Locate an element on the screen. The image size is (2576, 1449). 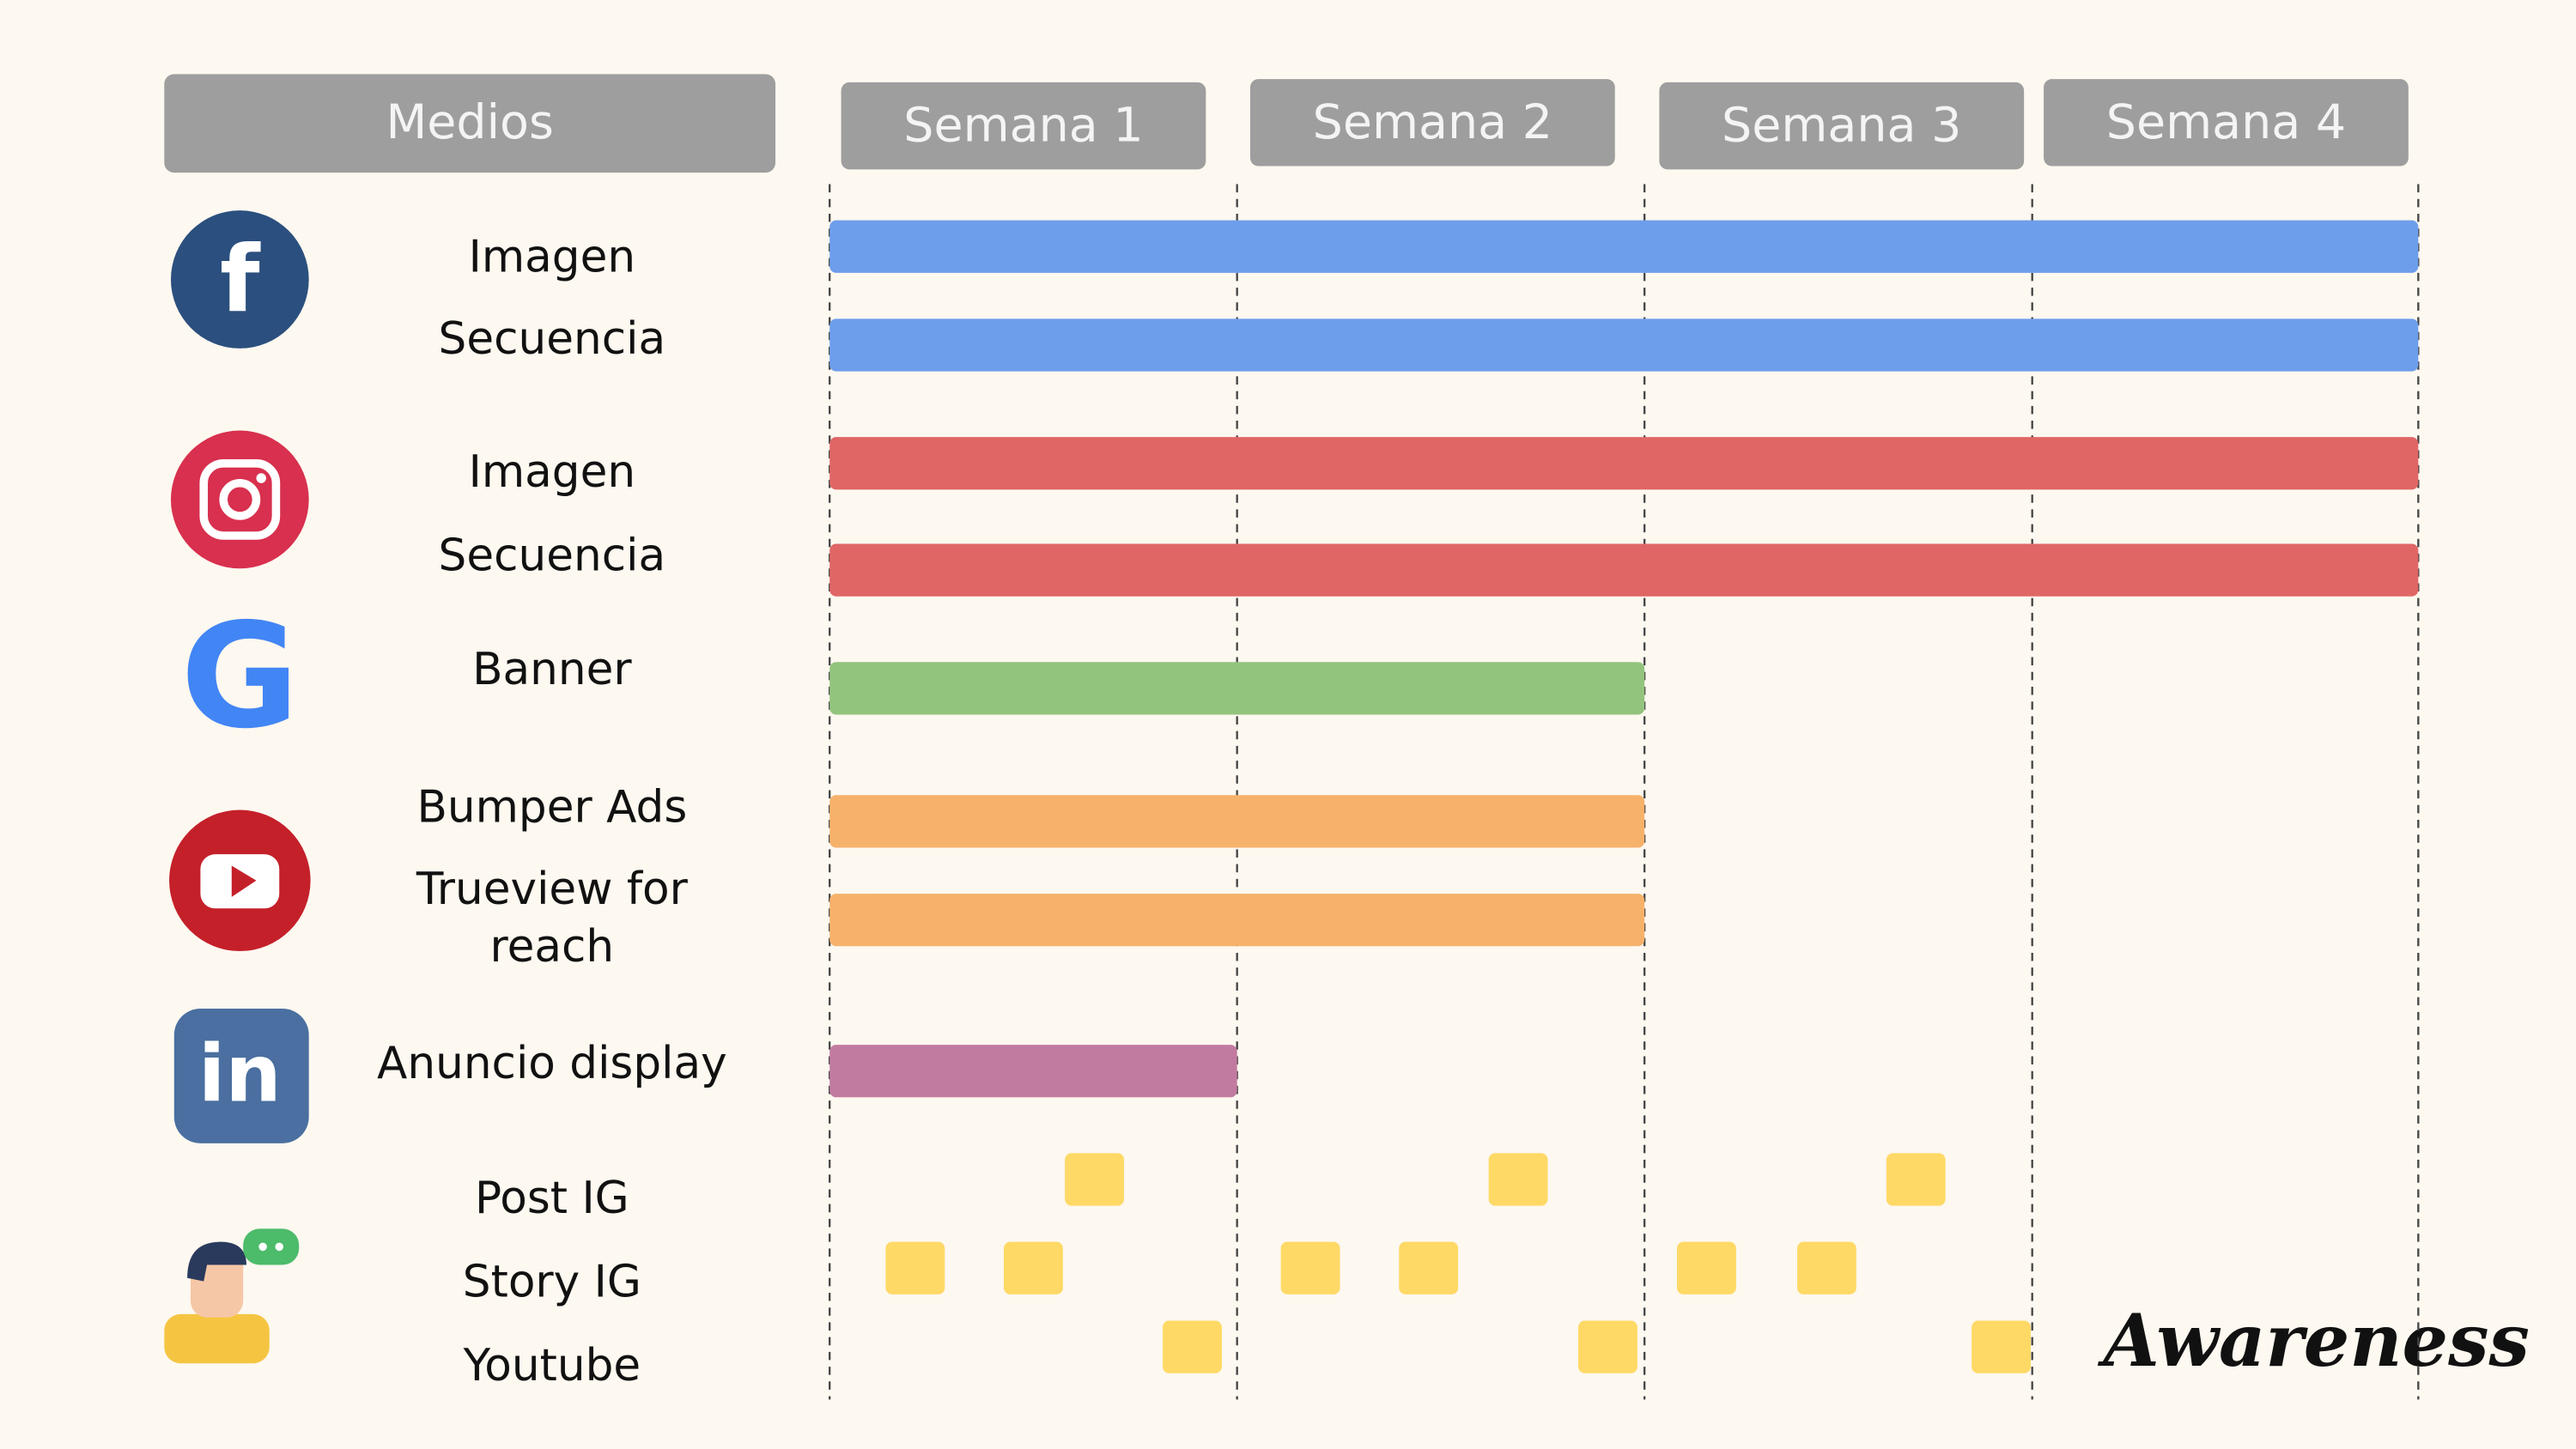
instagram-icon is located at coordinates (240, 500).